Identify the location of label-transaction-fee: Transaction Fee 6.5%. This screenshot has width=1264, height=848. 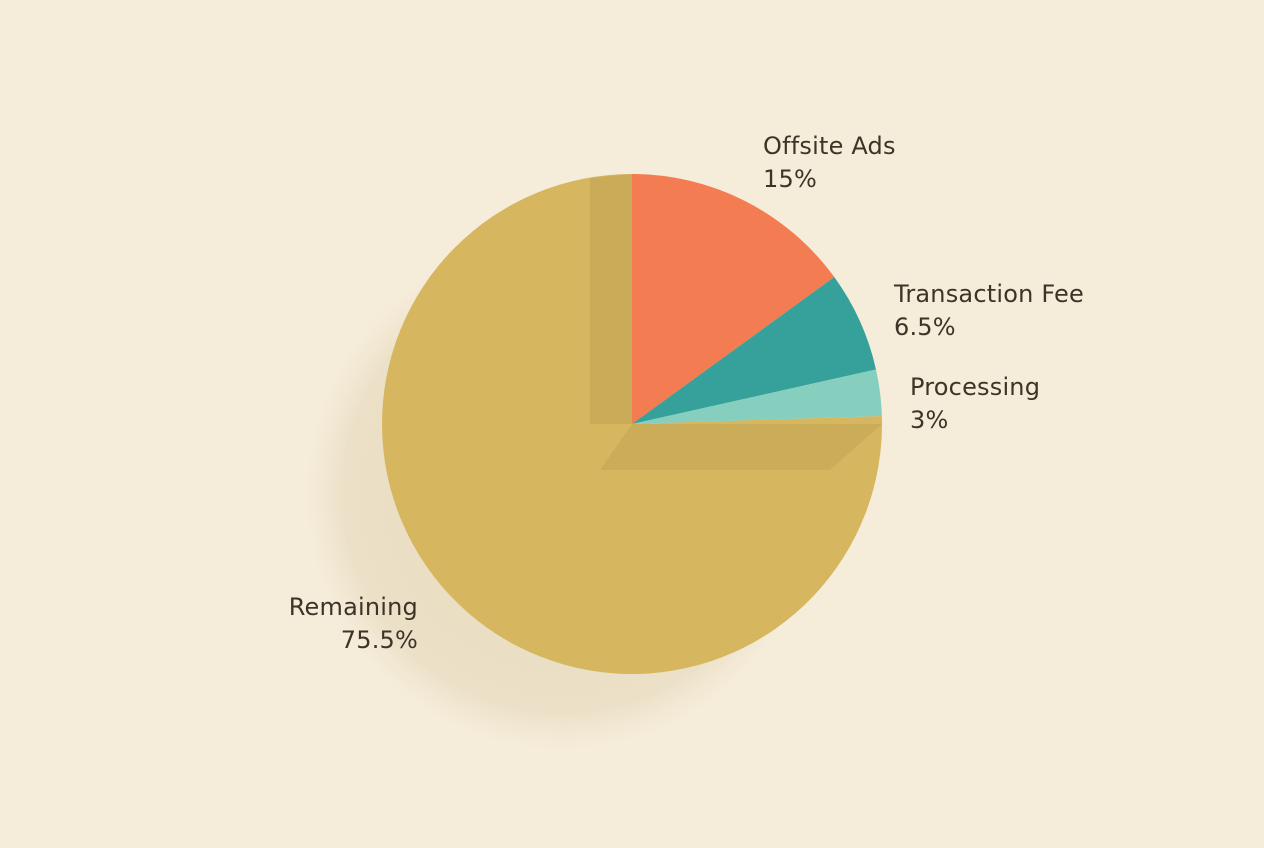
(989, 311).